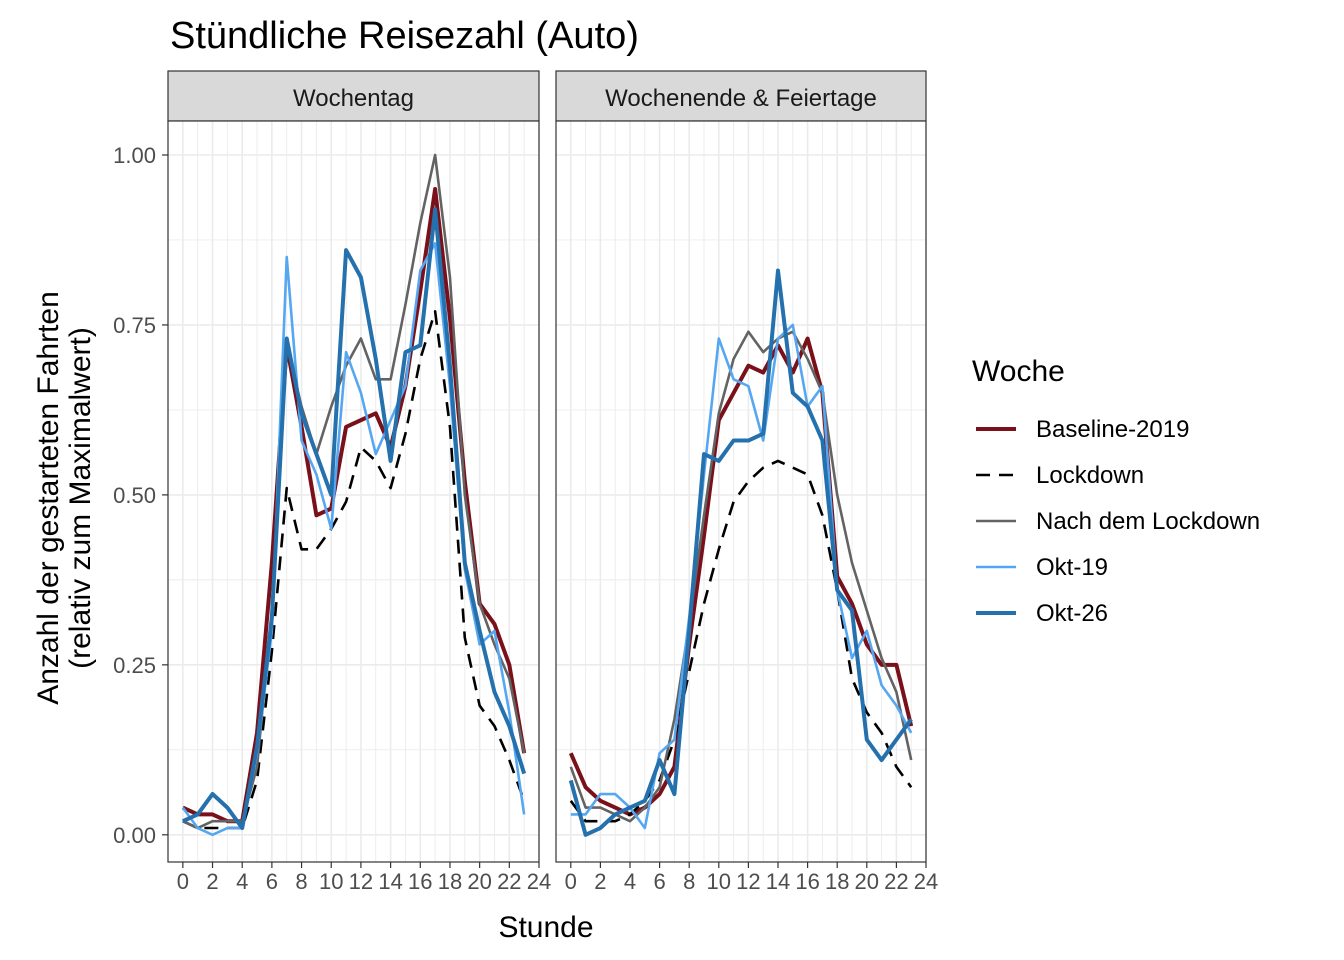  What do you see at coordinates (1072, 567) in the screenshot?
I see `legend-label: Okt-19` at bounding box center [1072, 567].